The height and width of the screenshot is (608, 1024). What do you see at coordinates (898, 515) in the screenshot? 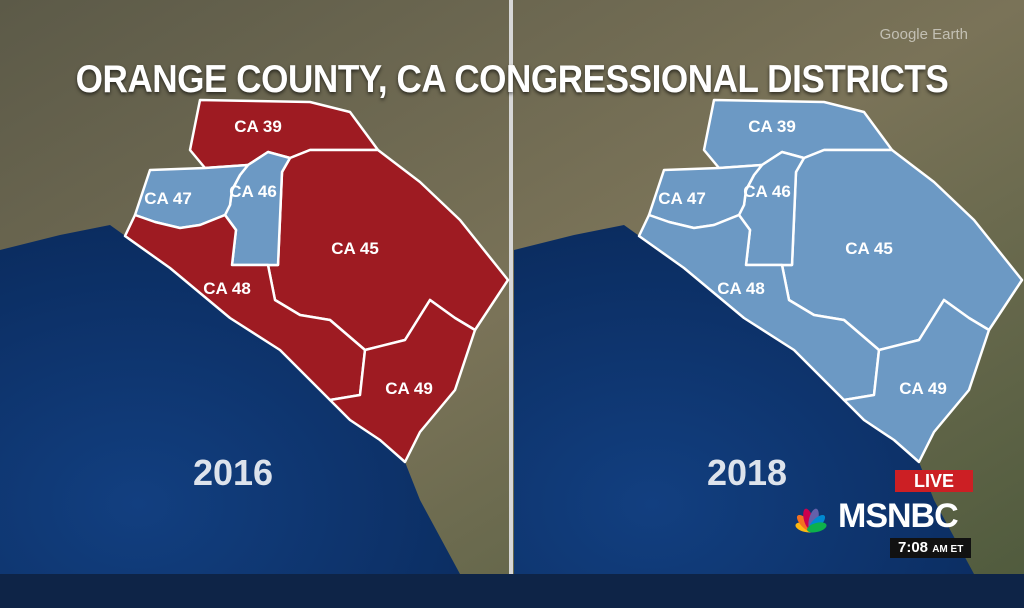
I see `network-name: MSNBC` at bounding box center [898, 515].